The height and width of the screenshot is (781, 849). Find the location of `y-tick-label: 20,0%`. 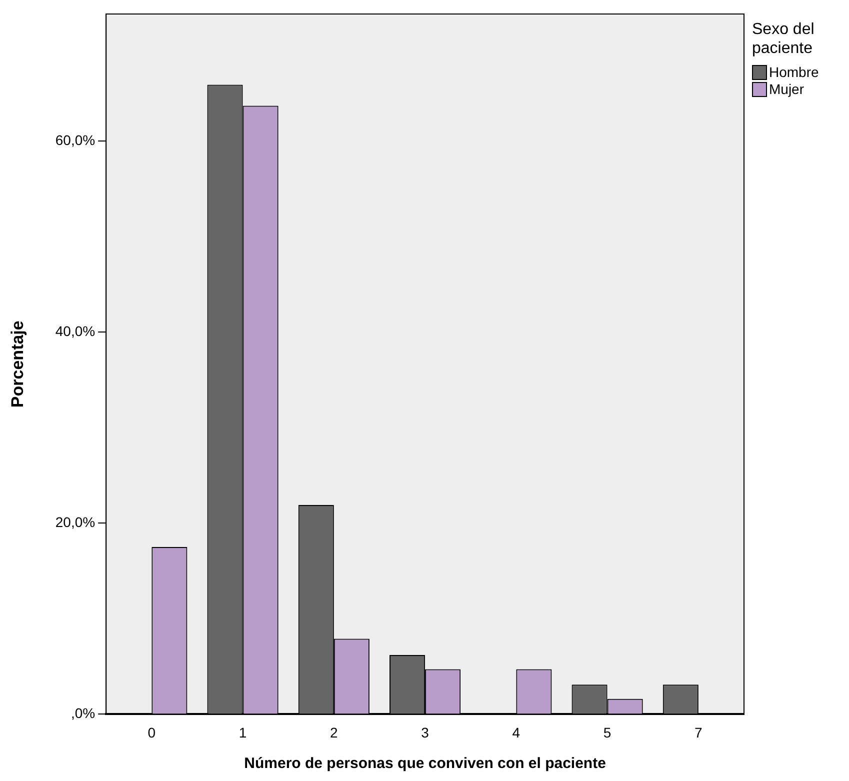

y-tick-label: 20,0% is located at coordinates (75, 522).